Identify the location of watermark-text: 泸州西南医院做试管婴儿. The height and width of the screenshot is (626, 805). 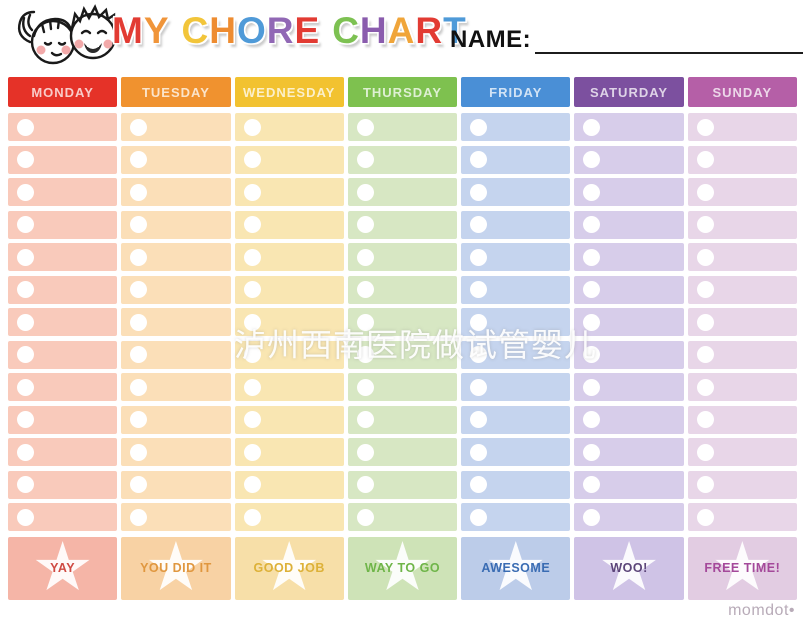
(416, 345).